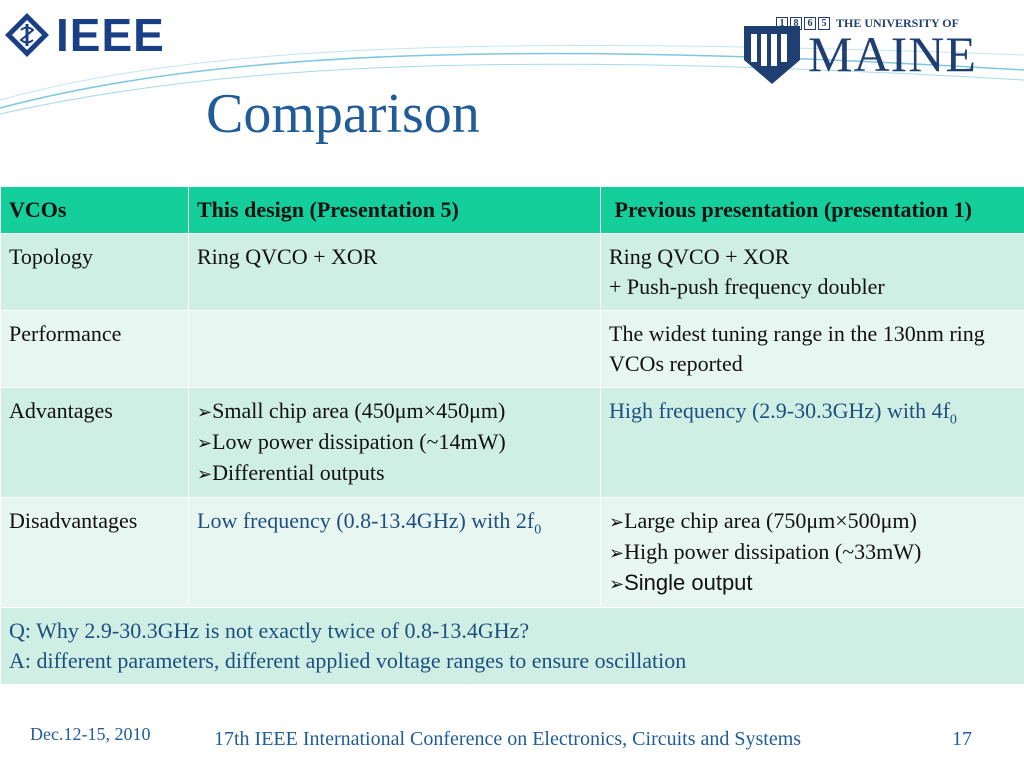 This screenshot has width=1024, height=768. Describe the element at coordinates (897, 23) in the screenshot. I see `university-top-text: THE UNIVERSITY OF` at that location.